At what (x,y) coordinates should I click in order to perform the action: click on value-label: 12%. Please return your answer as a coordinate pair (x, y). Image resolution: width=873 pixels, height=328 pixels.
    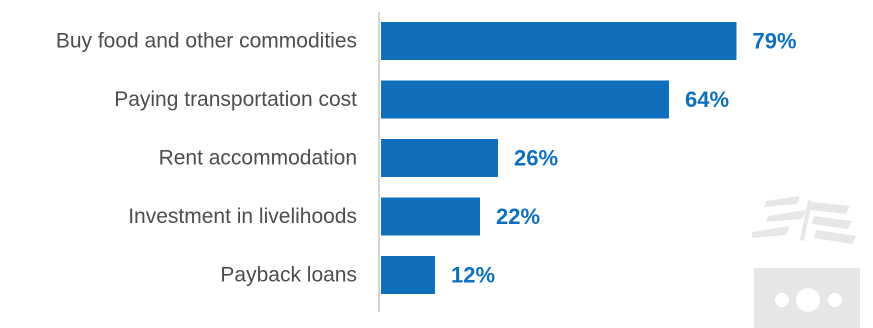
    Looking at the image, I should click on (473, 275).